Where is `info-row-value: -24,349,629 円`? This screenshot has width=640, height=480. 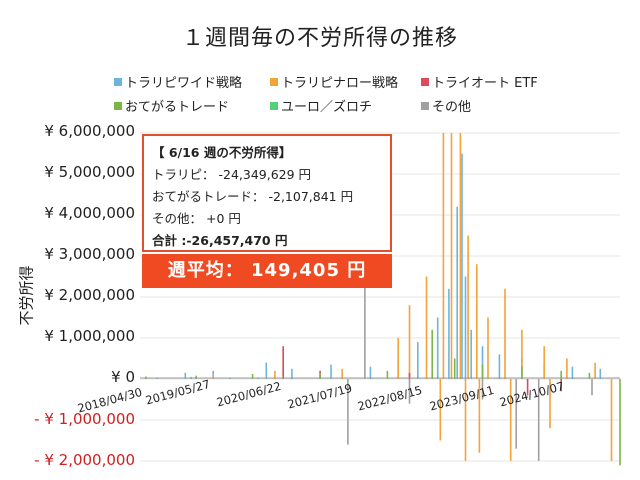
info-row-value: -24,349,629 円 is located at coordinates (265, 174).